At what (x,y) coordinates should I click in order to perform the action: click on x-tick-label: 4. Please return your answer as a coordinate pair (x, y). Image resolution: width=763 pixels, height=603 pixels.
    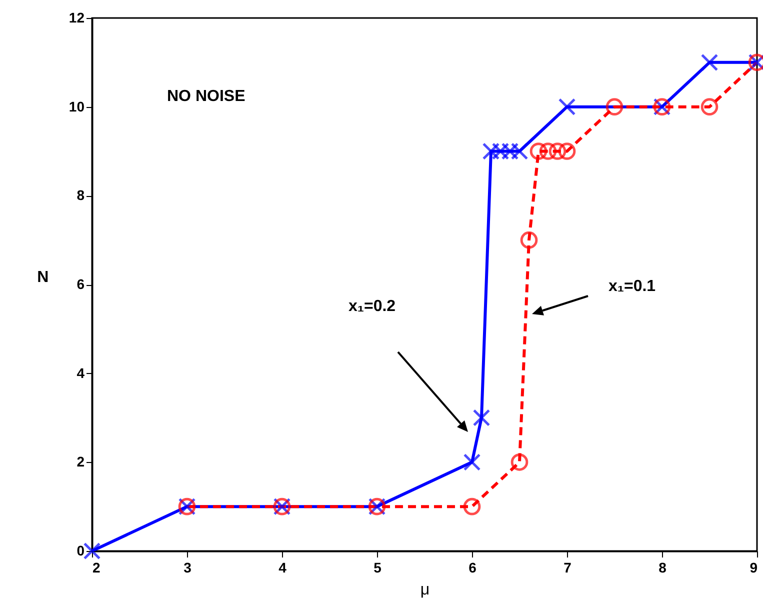
    Looking at the image, I should click on (282, 568).